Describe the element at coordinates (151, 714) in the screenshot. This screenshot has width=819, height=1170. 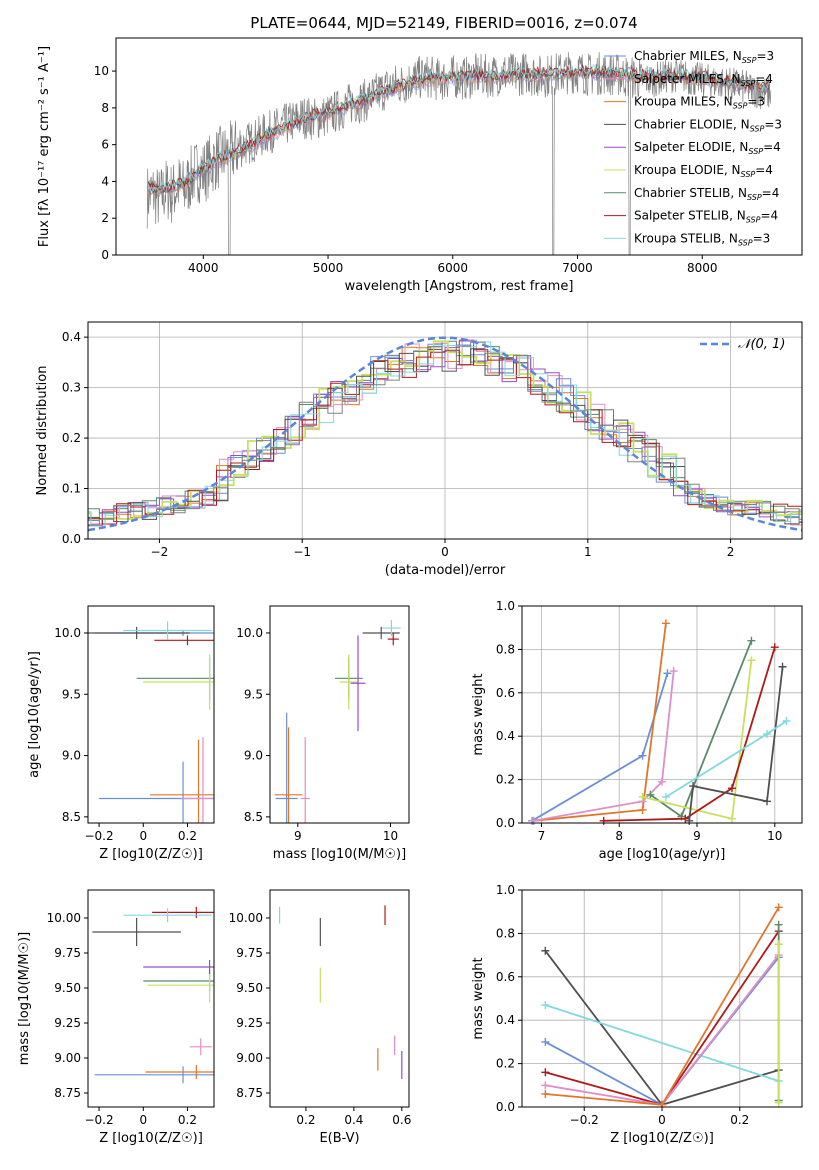
I see `age-vs-Z-frame` at that location.